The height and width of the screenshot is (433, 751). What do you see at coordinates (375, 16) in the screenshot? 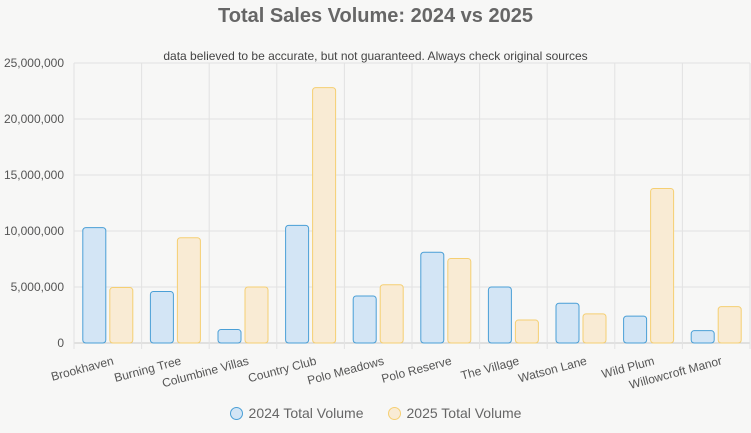
I see `chart-title: Total Sales Volume: 2024 vs 2025` at bounding box center [375, 16].